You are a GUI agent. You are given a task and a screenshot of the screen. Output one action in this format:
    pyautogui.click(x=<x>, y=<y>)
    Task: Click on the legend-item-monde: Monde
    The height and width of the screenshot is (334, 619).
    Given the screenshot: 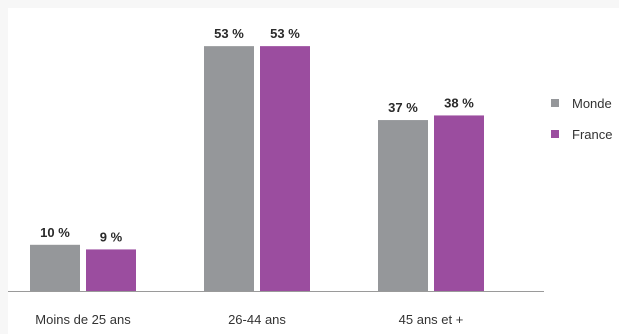 What is the action you would take?
    pyautogui.click(x=585, y=103)
    